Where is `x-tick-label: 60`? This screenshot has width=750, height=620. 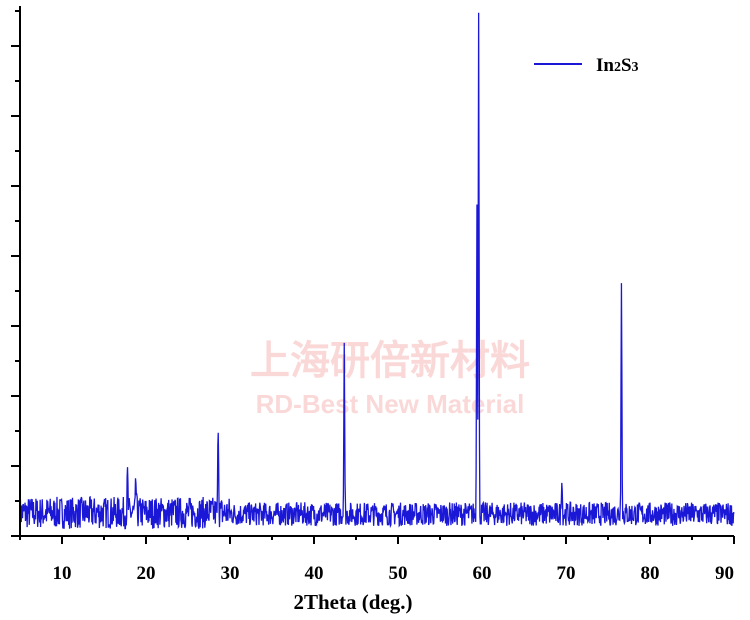
x-tick-label: 60 is located at coordinates (482, 573).